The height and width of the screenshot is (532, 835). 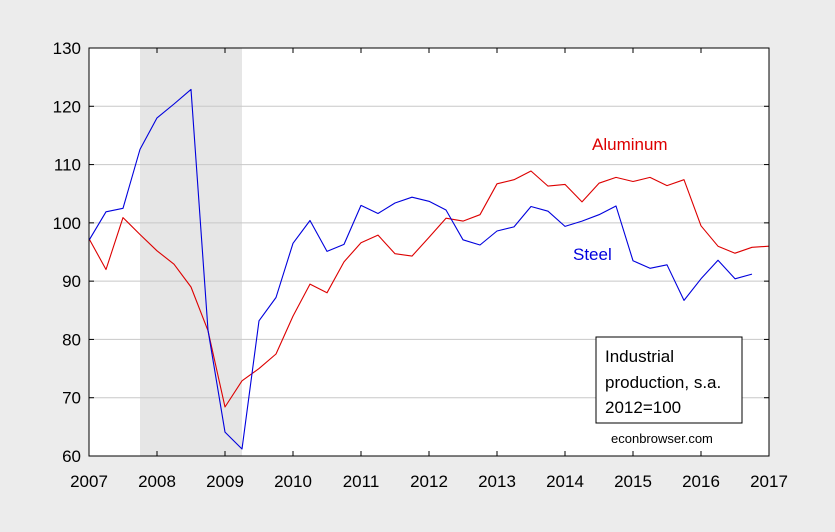 What do you see at coordinates (89, 481) in the screenshot?
I see `x-tick-label-2007: 2007` at bounding box center [89, 481].